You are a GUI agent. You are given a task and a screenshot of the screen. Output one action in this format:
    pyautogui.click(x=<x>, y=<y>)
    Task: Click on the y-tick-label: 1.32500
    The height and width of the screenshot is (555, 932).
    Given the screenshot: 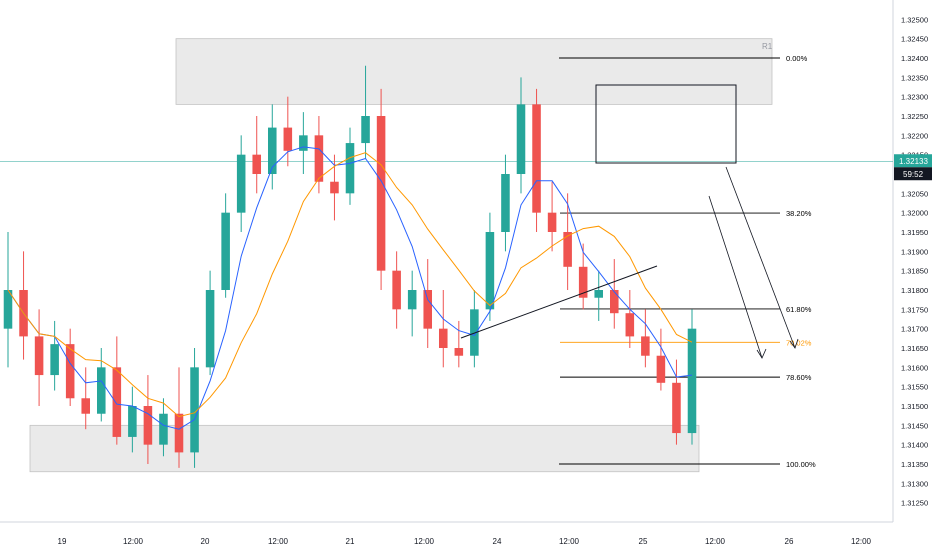 What is the action you would take?
    pyautogui.click(x=914, y=19)
    